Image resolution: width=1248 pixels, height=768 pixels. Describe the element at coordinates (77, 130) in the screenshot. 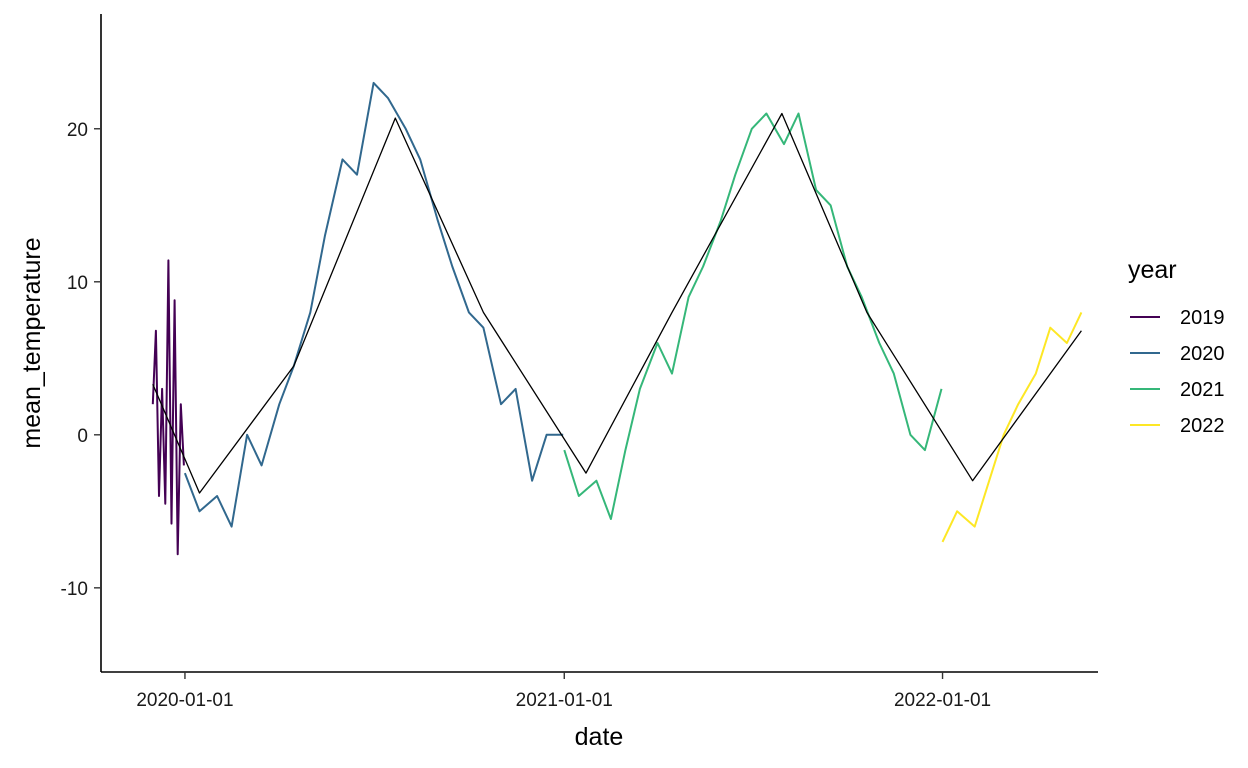

I see `y-tick-label: 20` at that location.